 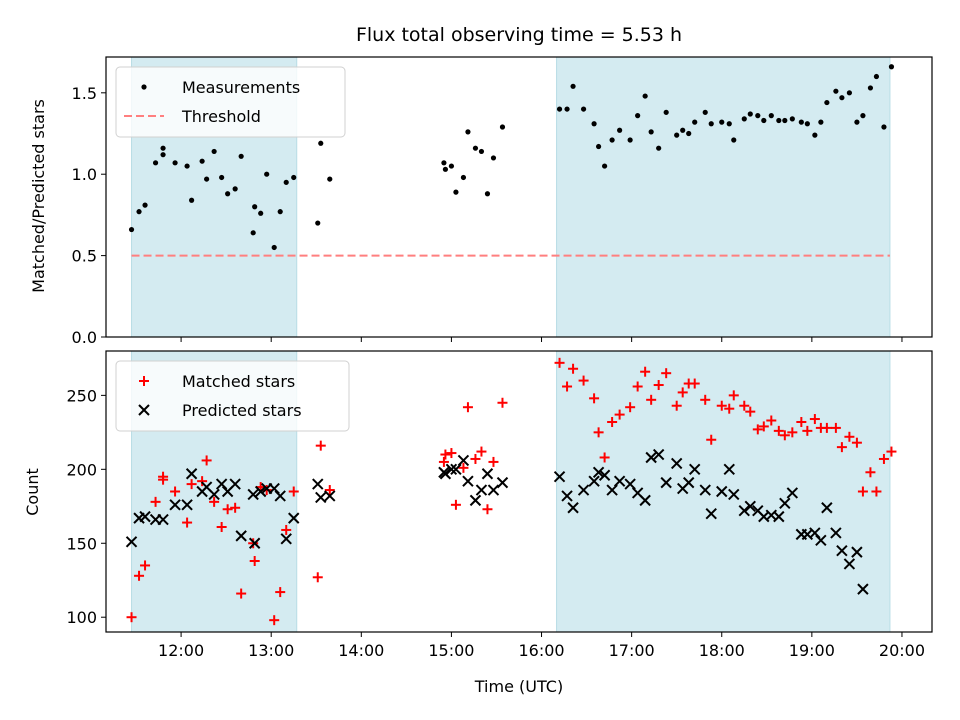 What do you see at coordinates (241, 87) in the screenshot?
I see `legend-label: Measurements` at bounding box center [241, 87].